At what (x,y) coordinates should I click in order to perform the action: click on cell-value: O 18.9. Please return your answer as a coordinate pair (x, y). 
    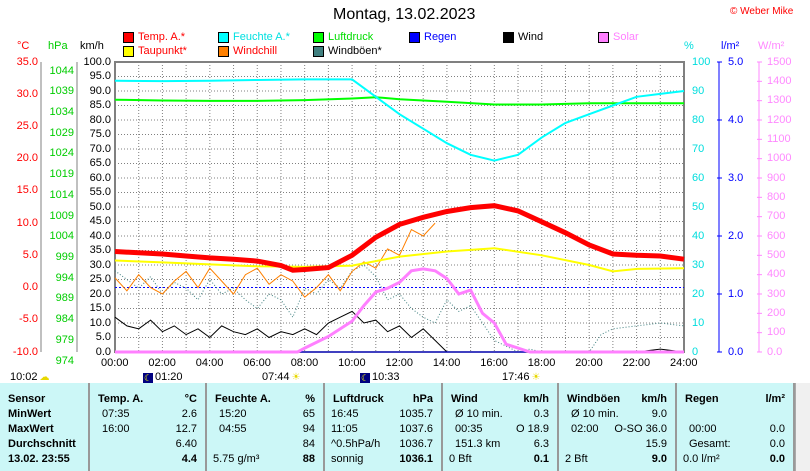
    Looking at the image, I should click on (532, 429).